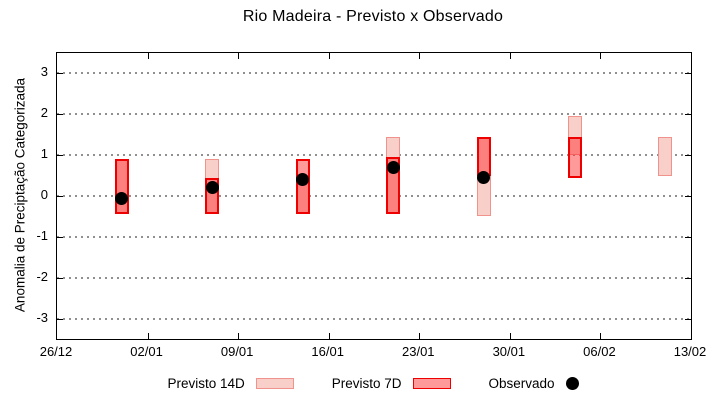 The image size is (720, 400). I want to click on legend-label-observado: Observado, so click(521, 383).